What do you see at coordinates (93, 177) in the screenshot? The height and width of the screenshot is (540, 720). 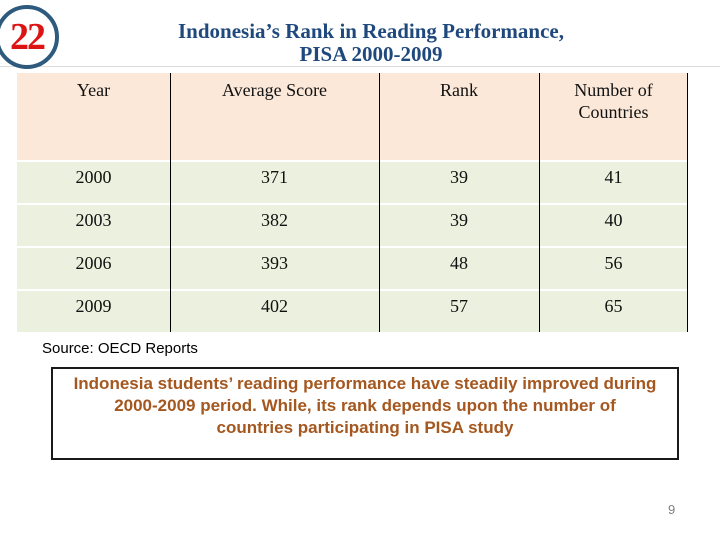 I see `table-cell-year: 2000` at bounding box center [93, 177].